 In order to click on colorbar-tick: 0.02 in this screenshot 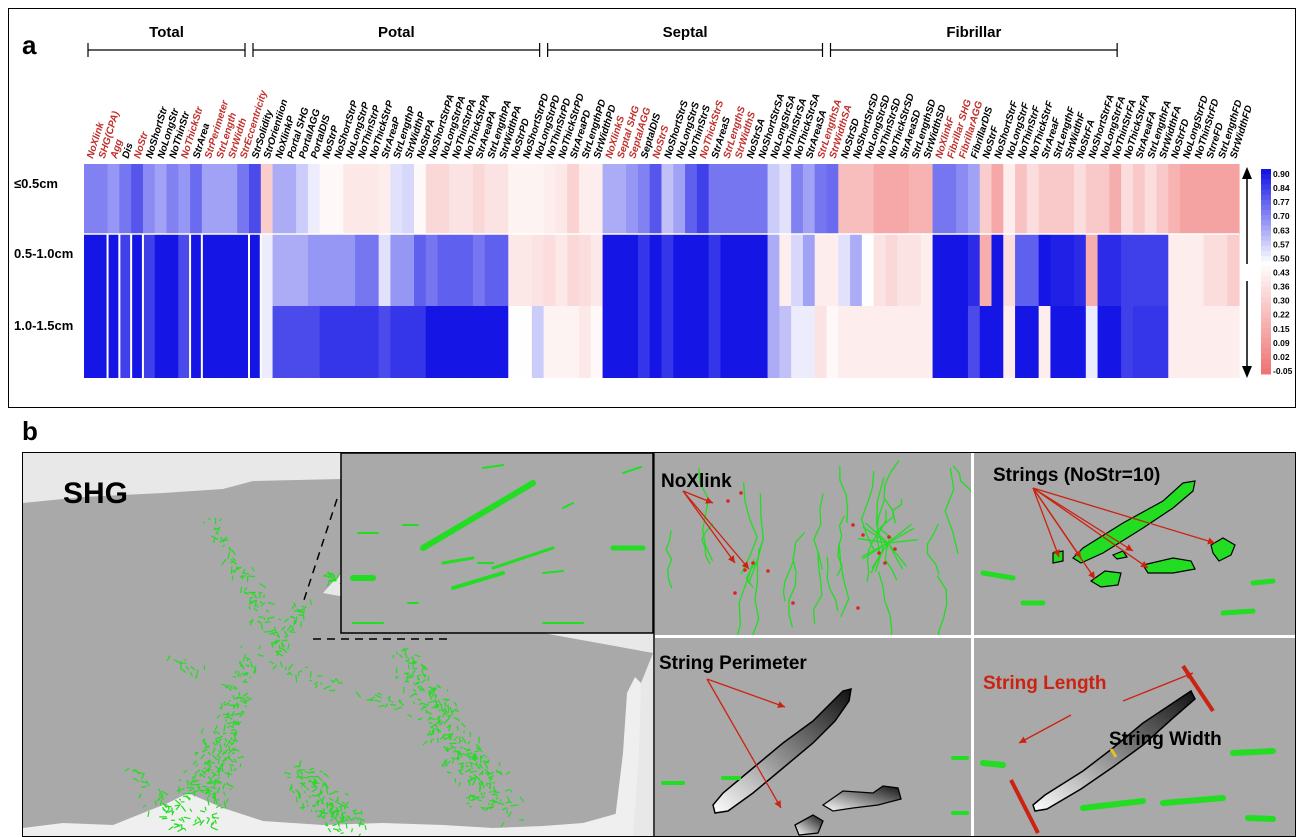, I will do `click(1281, 357)`.